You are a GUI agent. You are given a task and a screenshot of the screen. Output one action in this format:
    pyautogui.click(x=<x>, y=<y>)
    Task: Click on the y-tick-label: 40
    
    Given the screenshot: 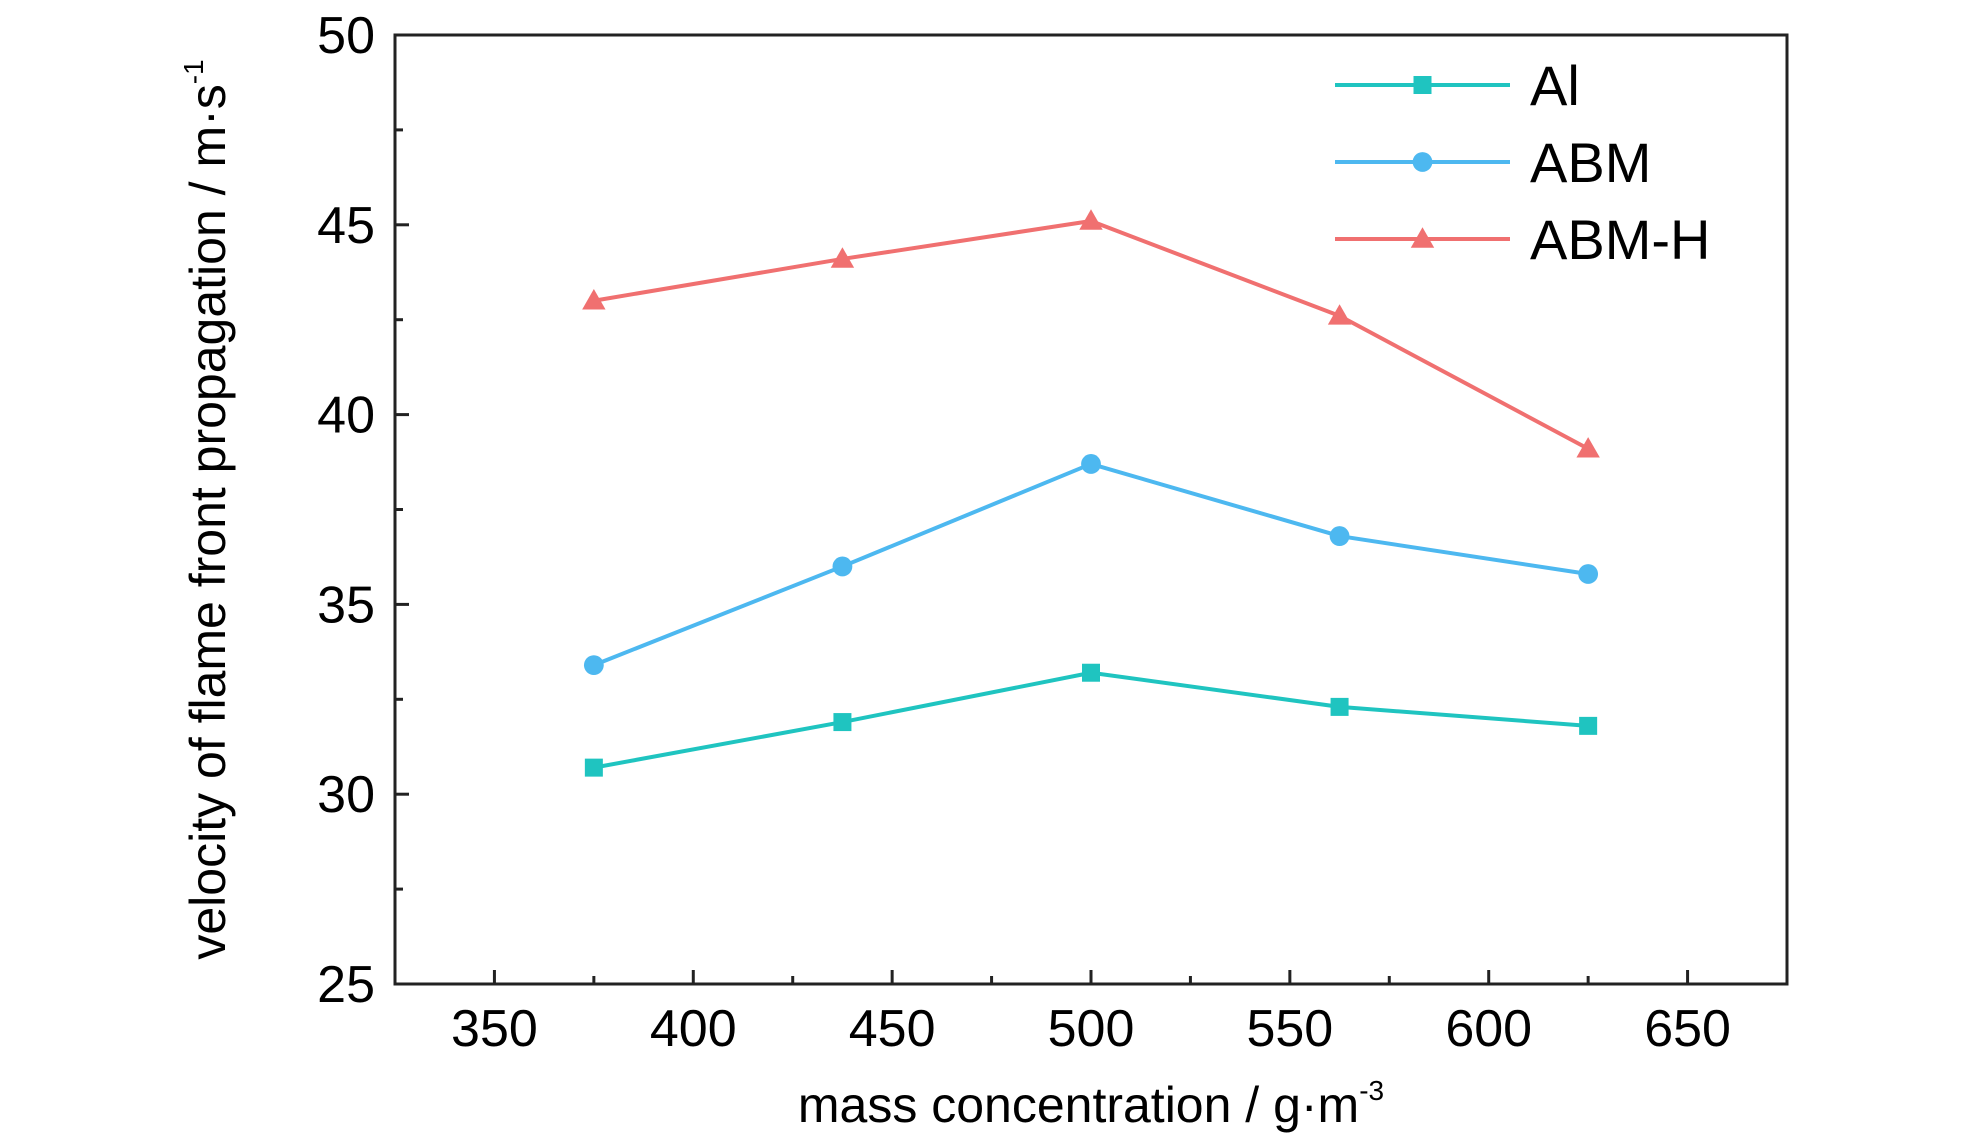 What is the action you would take?
    pyautogui.click(x=346, y=416)
    